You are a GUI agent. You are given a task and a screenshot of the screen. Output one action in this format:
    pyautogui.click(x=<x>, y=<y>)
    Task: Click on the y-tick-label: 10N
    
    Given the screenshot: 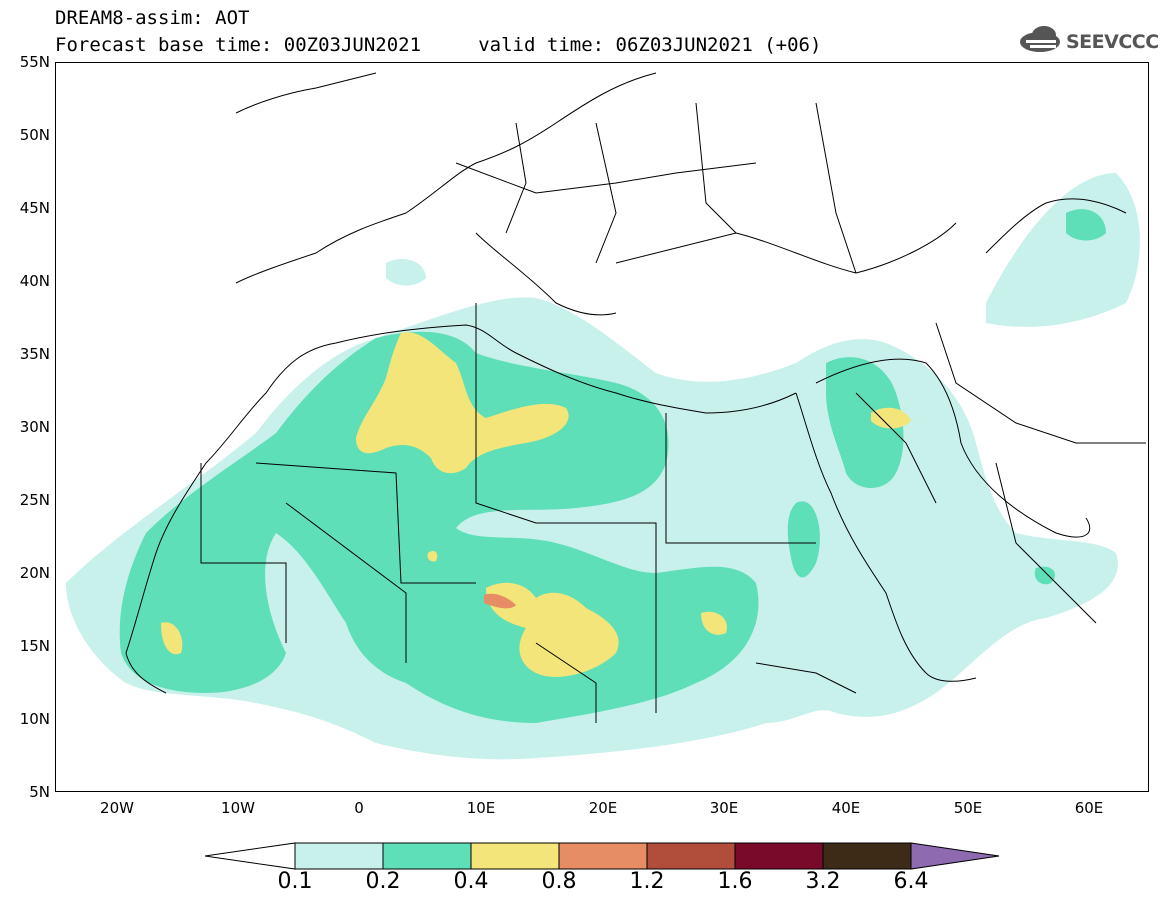 What is the action you would take?
    pyautogui.click(x=34, y=719)
    